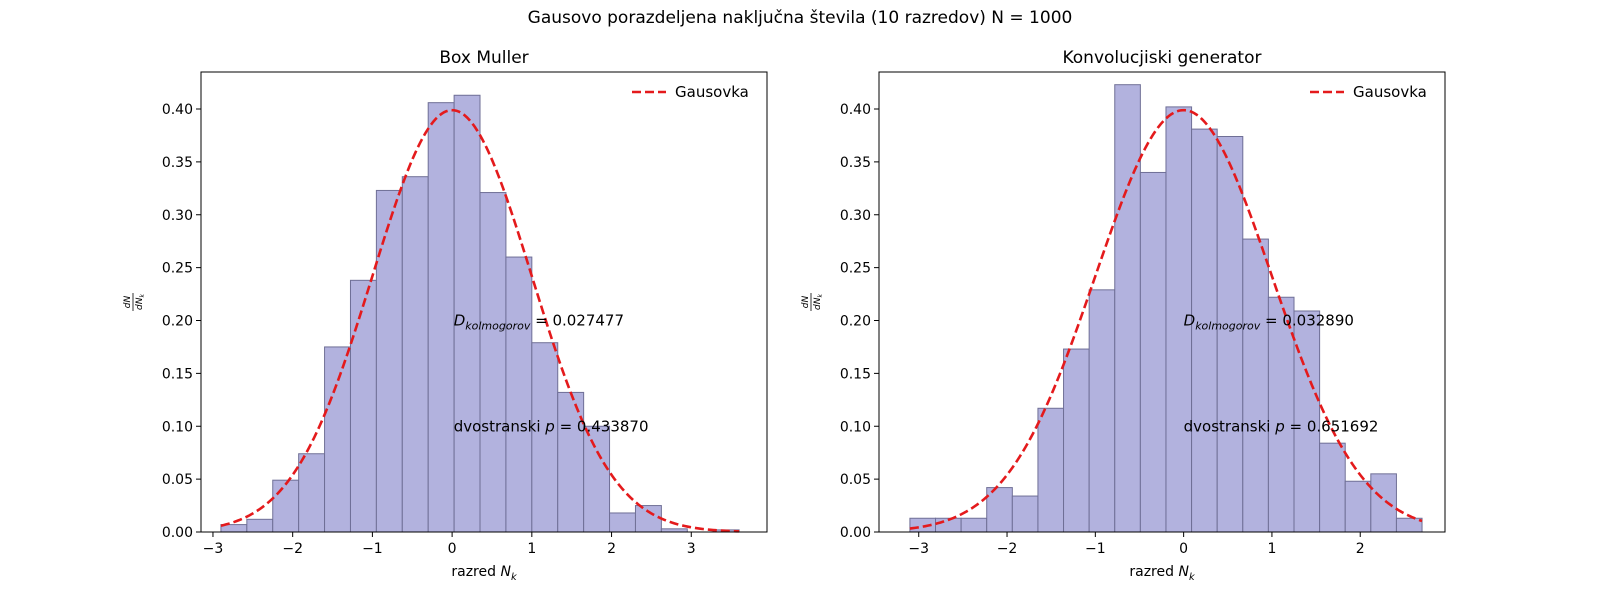  Describe the element at coordinates (539, 322) in the screenshot. I see `kolmogorov-annotation: Dkolmogorov = 0.027477` at that location.